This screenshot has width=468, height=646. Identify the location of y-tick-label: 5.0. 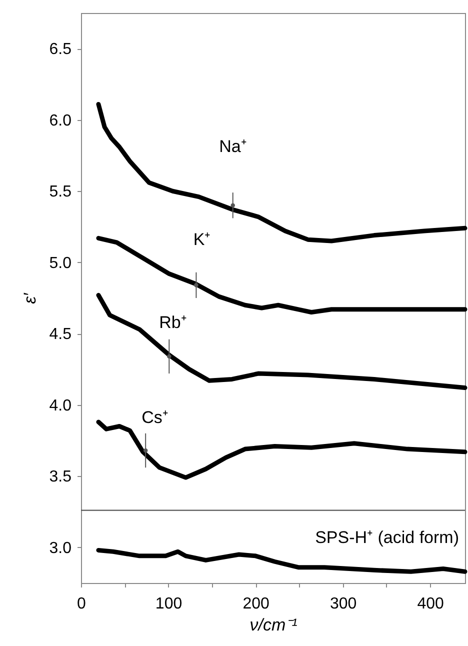
(60, 263).